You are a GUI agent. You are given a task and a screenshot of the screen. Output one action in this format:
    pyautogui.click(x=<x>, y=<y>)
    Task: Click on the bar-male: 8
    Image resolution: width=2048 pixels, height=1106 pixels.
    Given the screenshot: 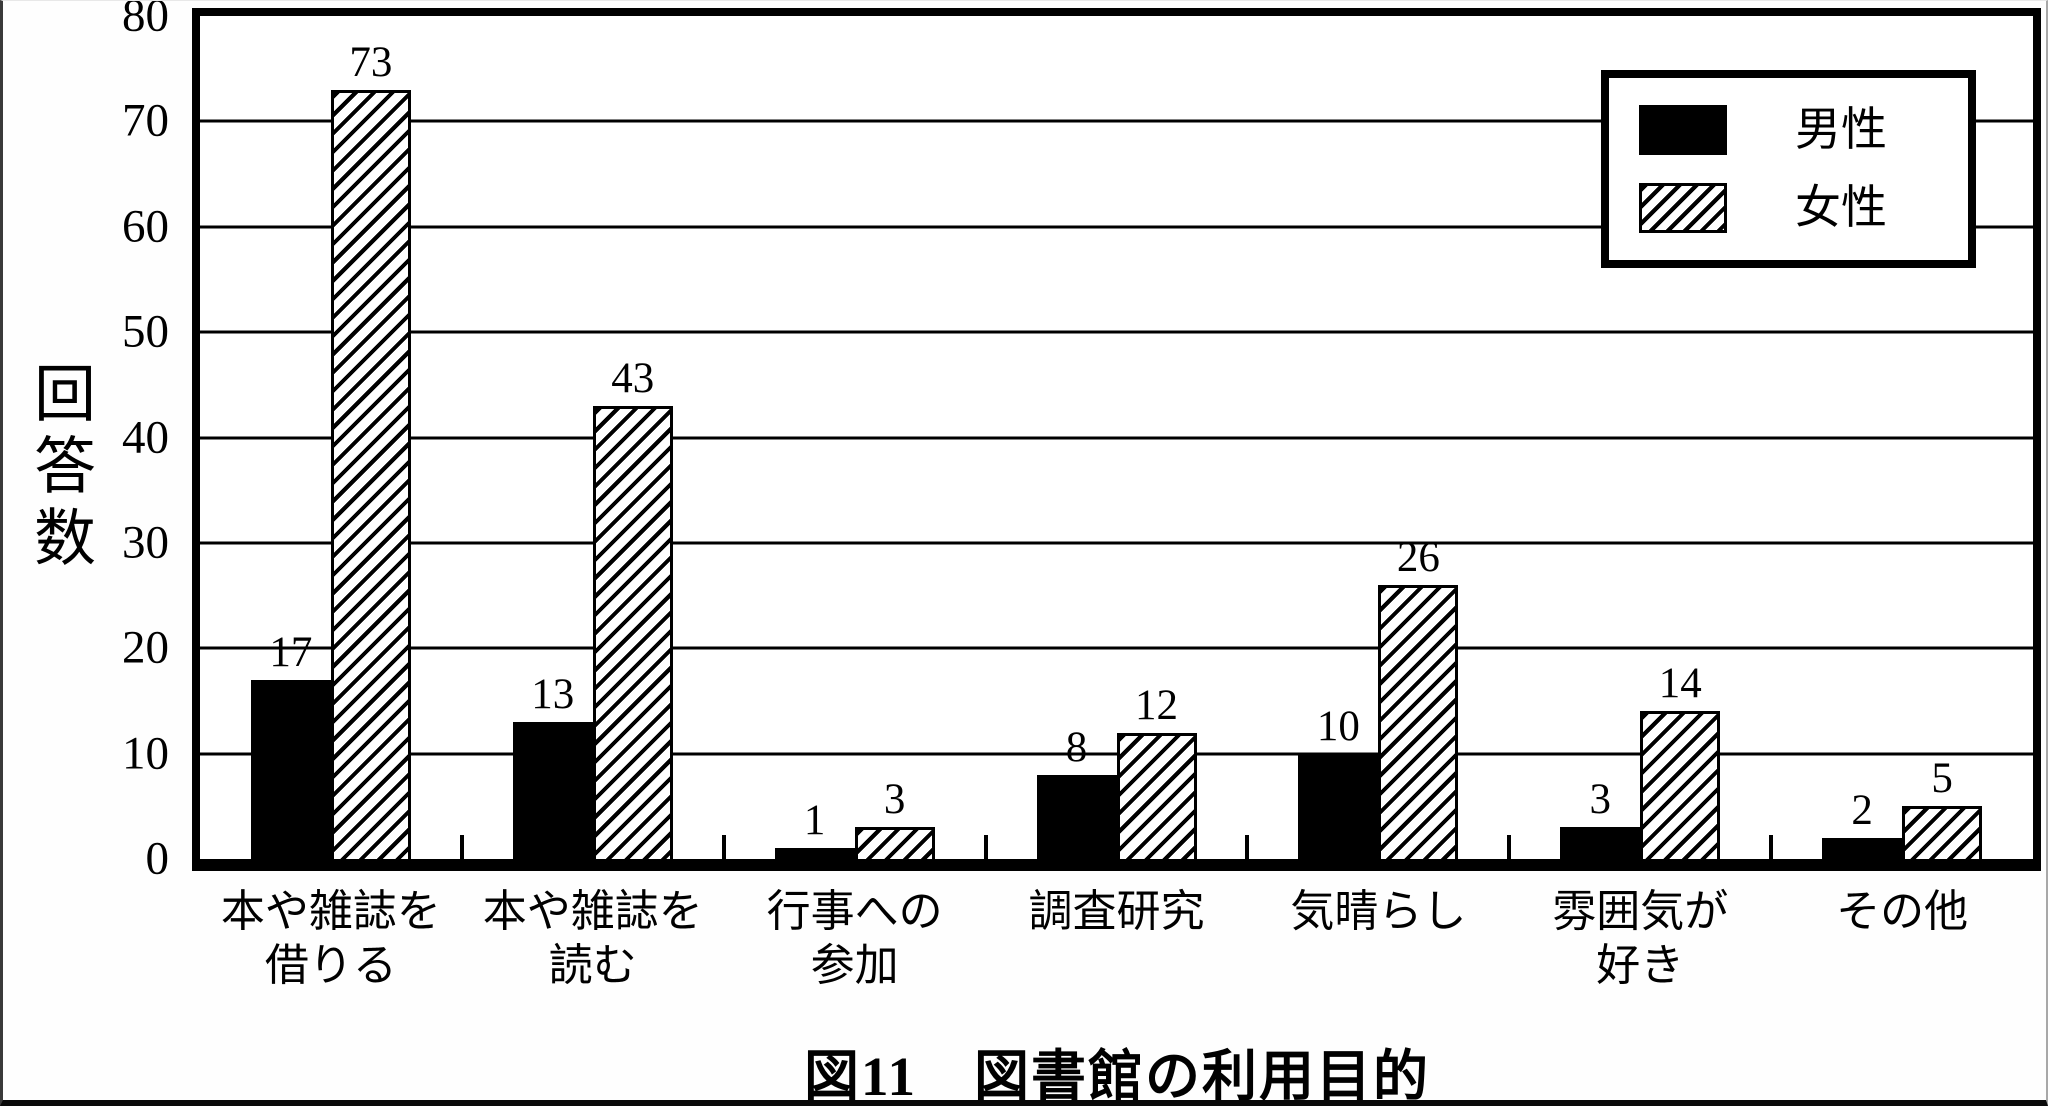 What is the action you would take?
    pyautogui.click(x=1076, y=792)
    